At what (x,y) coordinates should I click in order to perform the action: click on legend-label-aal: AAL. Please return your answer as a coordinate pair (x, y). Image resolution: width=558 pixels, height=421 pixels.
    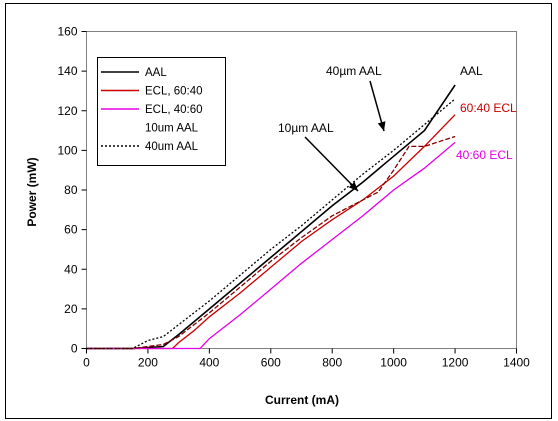
    Looking at the image, I should click on (156, 73).